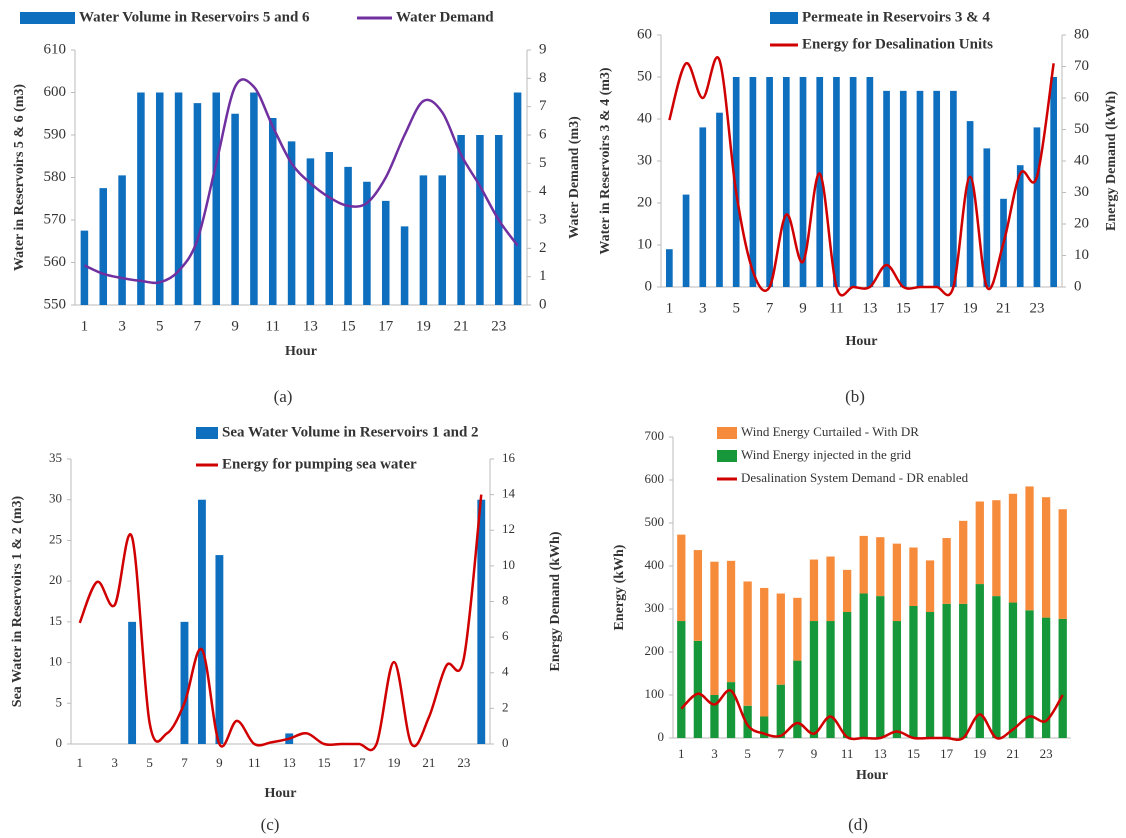 This screenshot has height=838, width=1126. Describe the element at coordinates (55, 177) in the screenshot. I see `y-tick-label: 580` at that location.